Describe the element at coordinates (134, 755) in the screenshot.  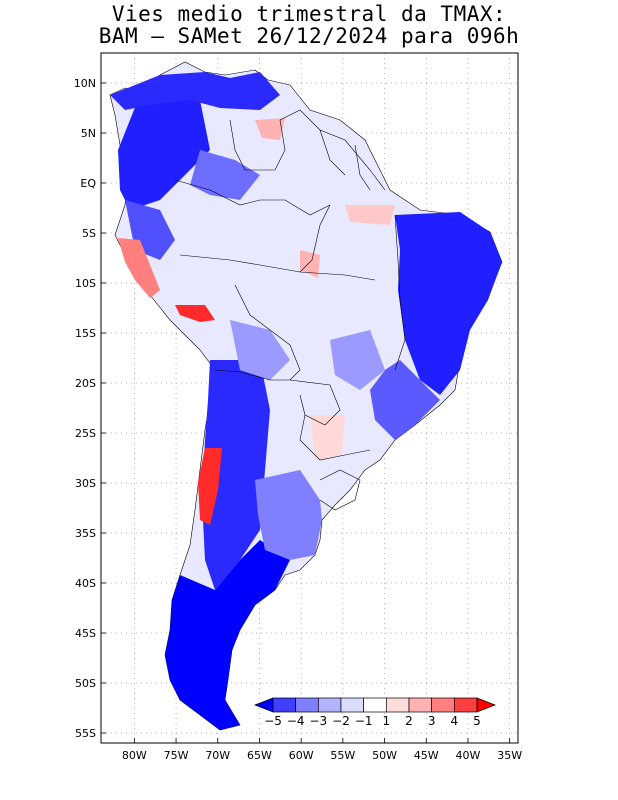
I see `lon-label: 80W` at that location.